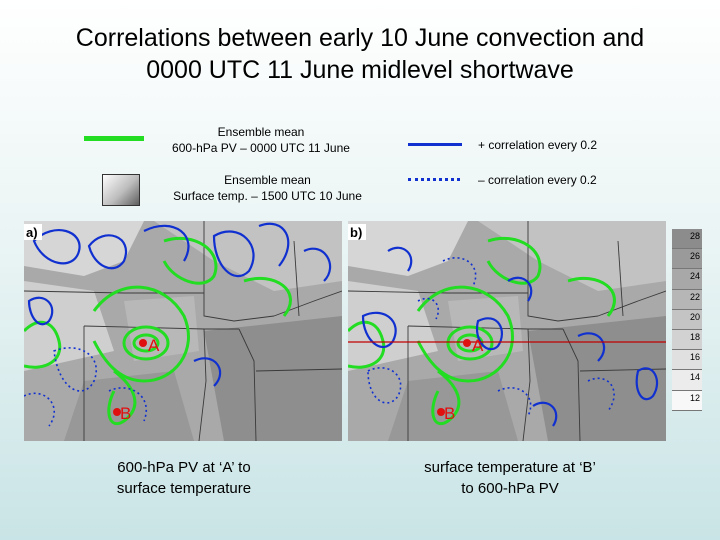 This screenshot has width=720, height=540. I want to click on colorbar-level: 28, so click(687, 239).